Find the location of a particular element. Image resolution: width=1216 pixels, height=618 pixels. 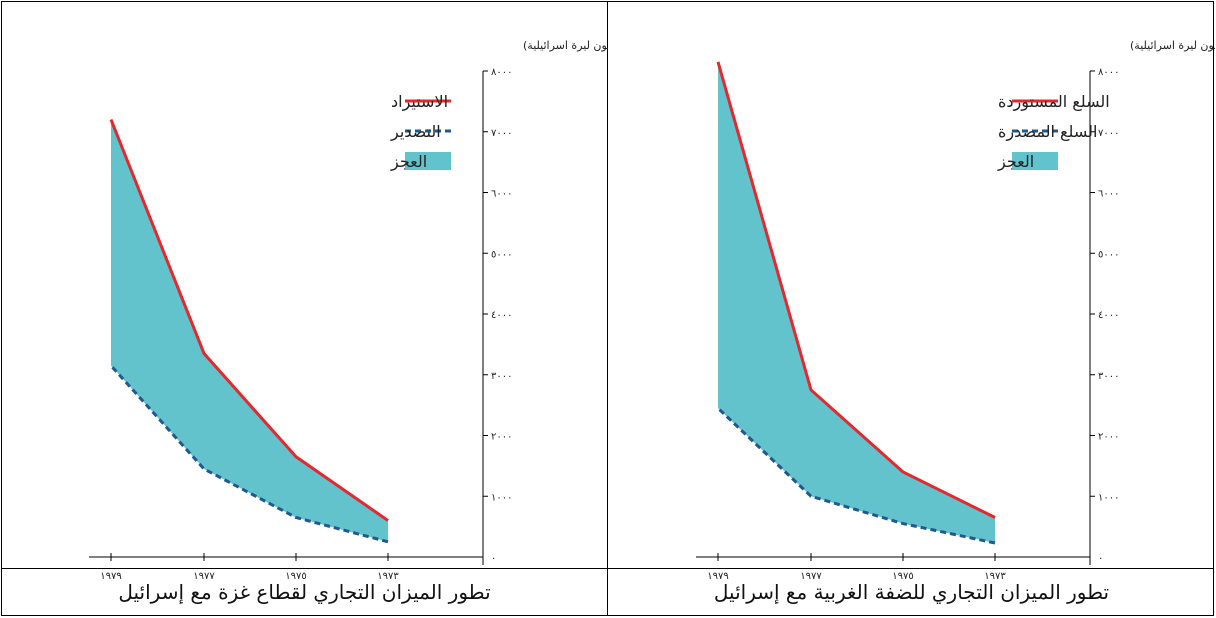

legend-label-imports: الاستيراد is located at coordinates (419, 102).